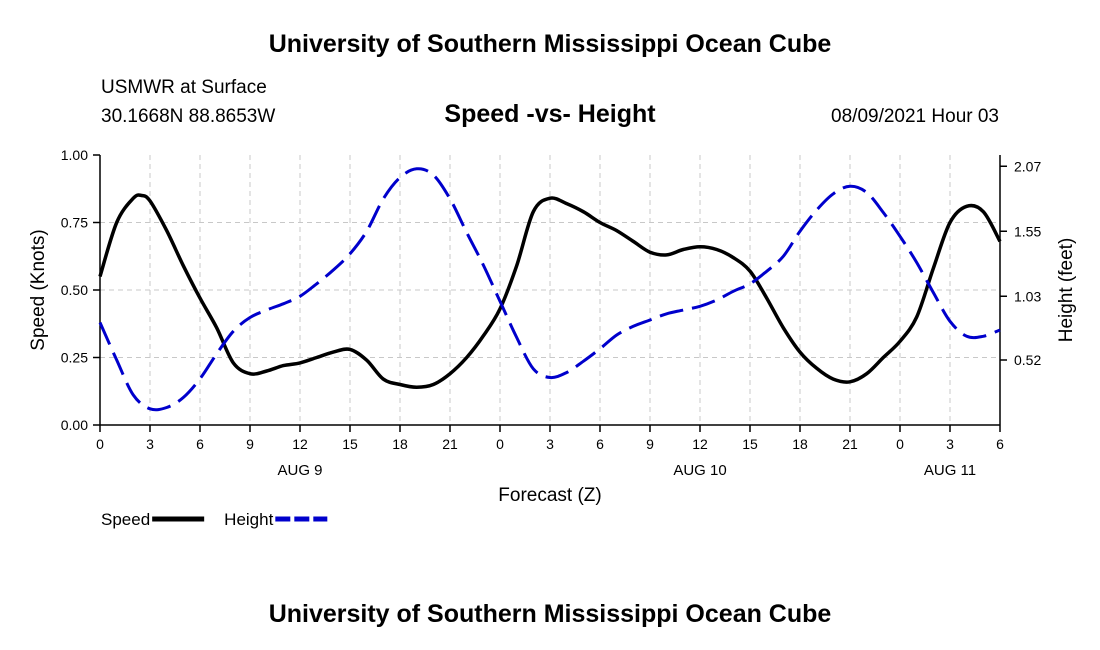  What do you see at coordinates (550, 114) in the screenshot?
I see `chart-subtitle: Speed -vs- Height` at bounding box center [550, 114].